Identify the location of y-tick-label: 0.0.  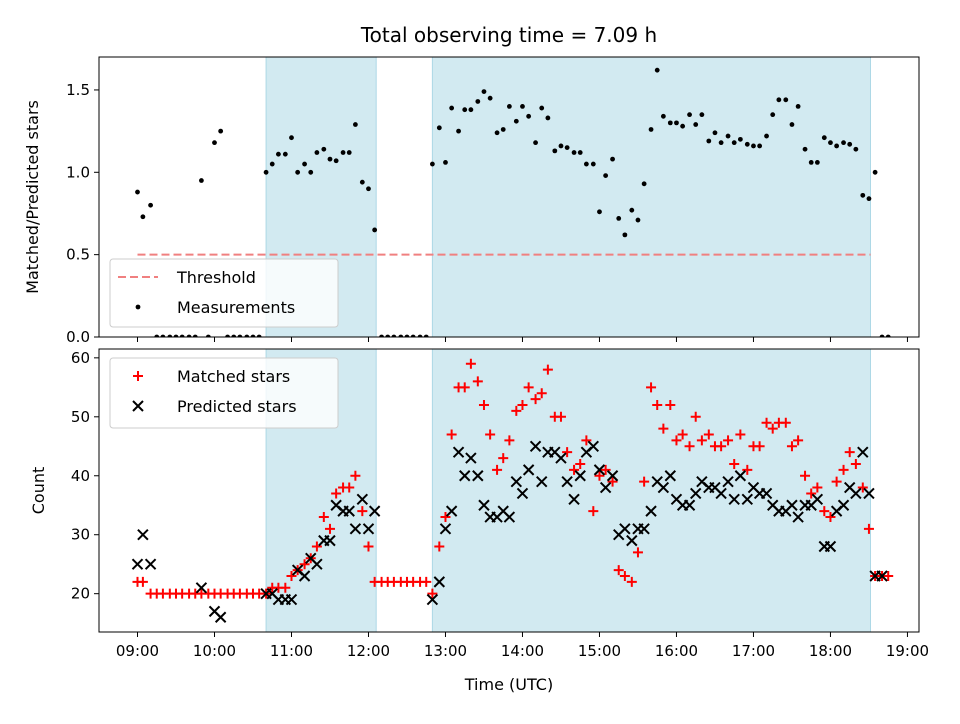
(78, 337).